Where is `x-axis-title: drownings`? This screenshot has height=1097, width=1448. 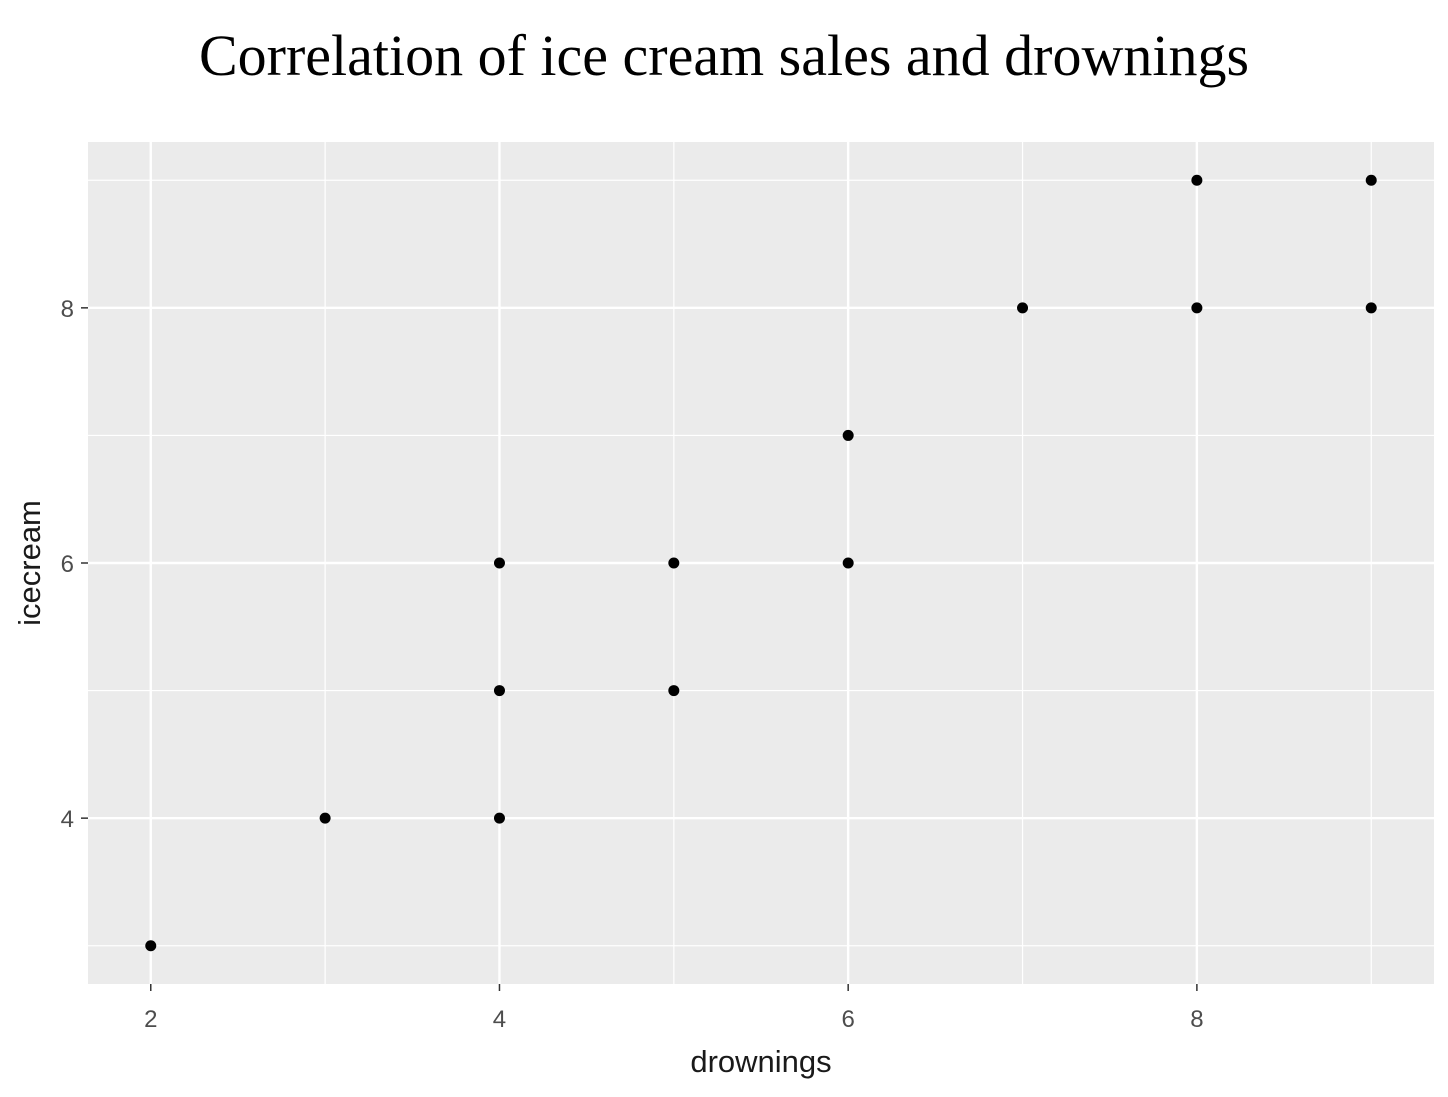
x-axis-title: drownings is located at coordinates (760, 1061).